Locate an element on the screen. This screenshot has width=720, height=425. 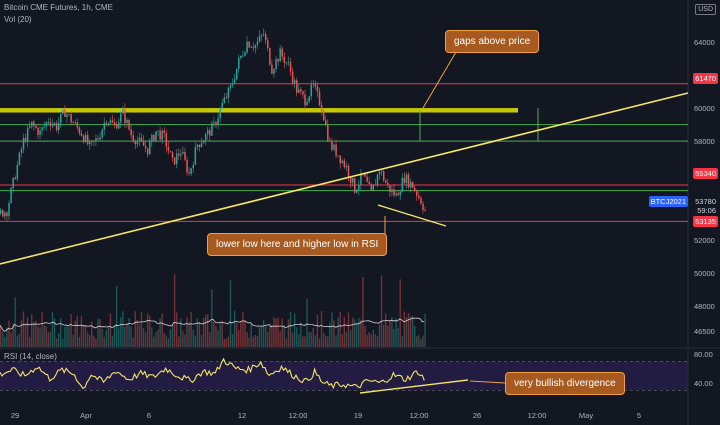
price-lower-low-line is located at coordinates (412, 215).